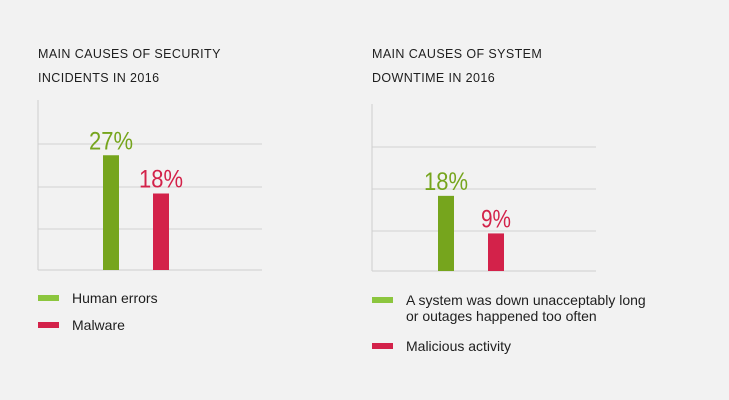  What do you see at coordinates (457, 66) in the screenshot?
I see `chart-title-downtime: MAIN CAUSES OF SYSTEM DOWNTIME IN 2016` at bounding box center [457, 66].